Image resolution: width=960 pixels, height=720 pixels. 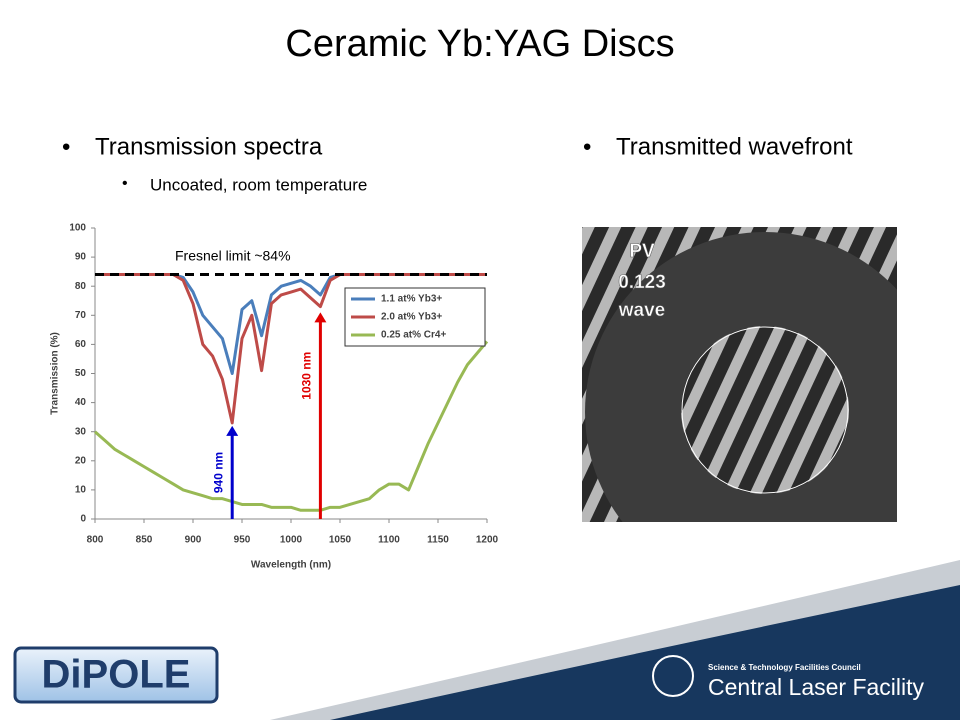 What do you see at coordinates (242, 540) in the screenshot?
I see `x-tick-label: 950` at bounding box center [242, 540].